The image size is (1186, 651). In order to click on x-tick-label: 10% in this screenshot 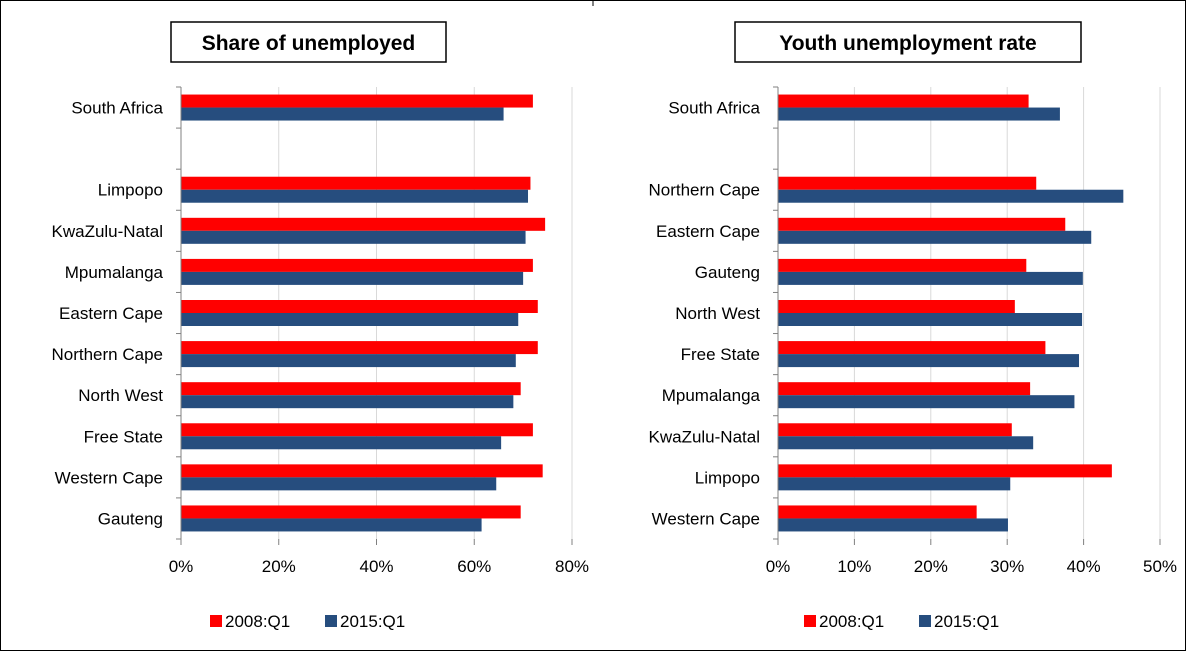, I will do `click(854, 566)`.